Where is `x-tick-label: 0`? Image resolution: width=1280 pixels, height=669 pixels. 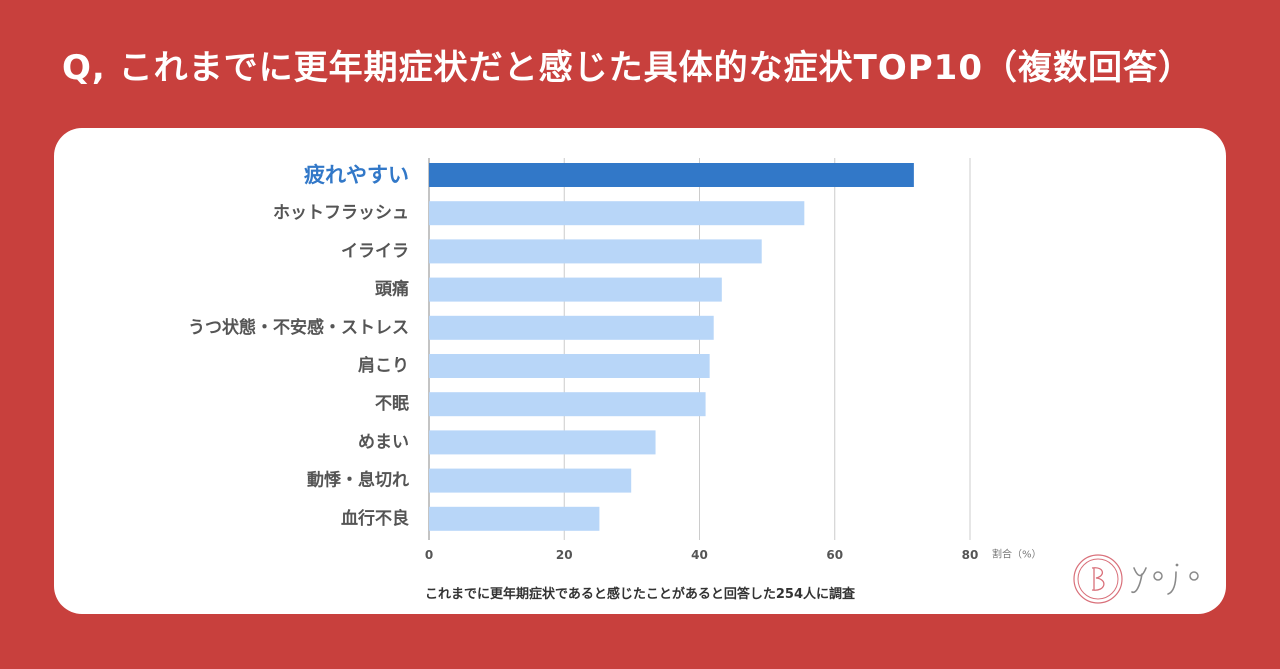 x-tick-label: 0 is located at coordinates (429, 555).